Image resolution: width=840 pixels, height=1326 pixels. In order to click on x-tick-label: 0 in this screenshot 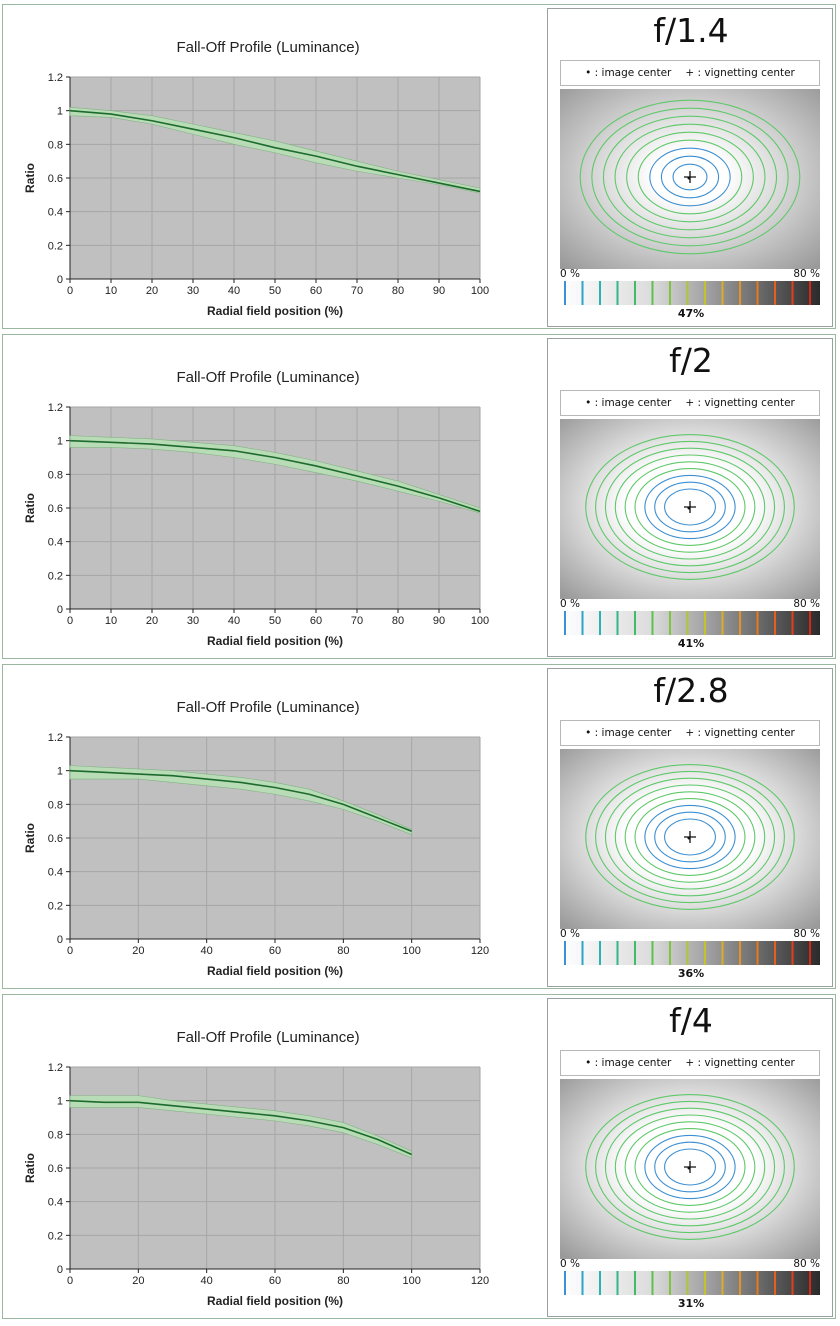, I will do `click(70, 621)`.